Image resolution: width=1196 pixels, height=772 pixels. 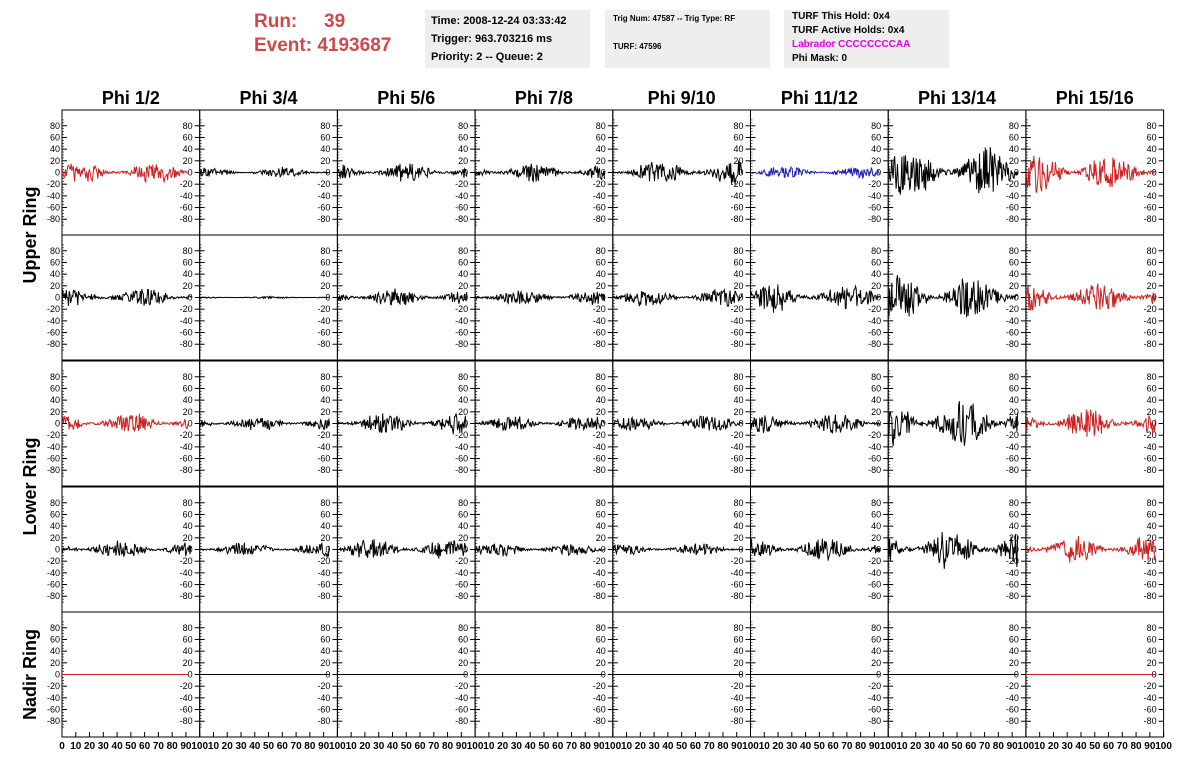 What do you see at coordinates (819, 98) in the screenshot?
I see `column-title: Phi 11/12` at bounding box center [819, 98].